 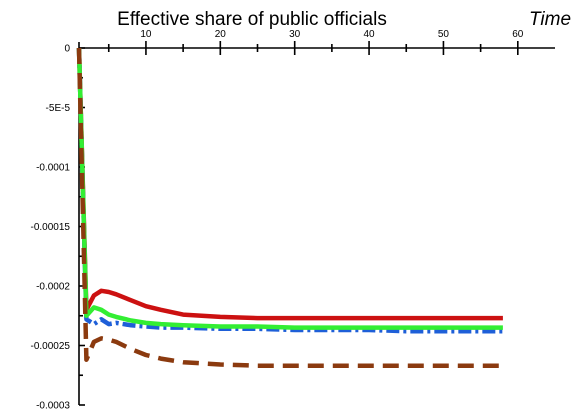 What do you see at coordinates (67, 49) in the screenshot?
I see `y-tick-label: 0` at bounding box center [67, 49].